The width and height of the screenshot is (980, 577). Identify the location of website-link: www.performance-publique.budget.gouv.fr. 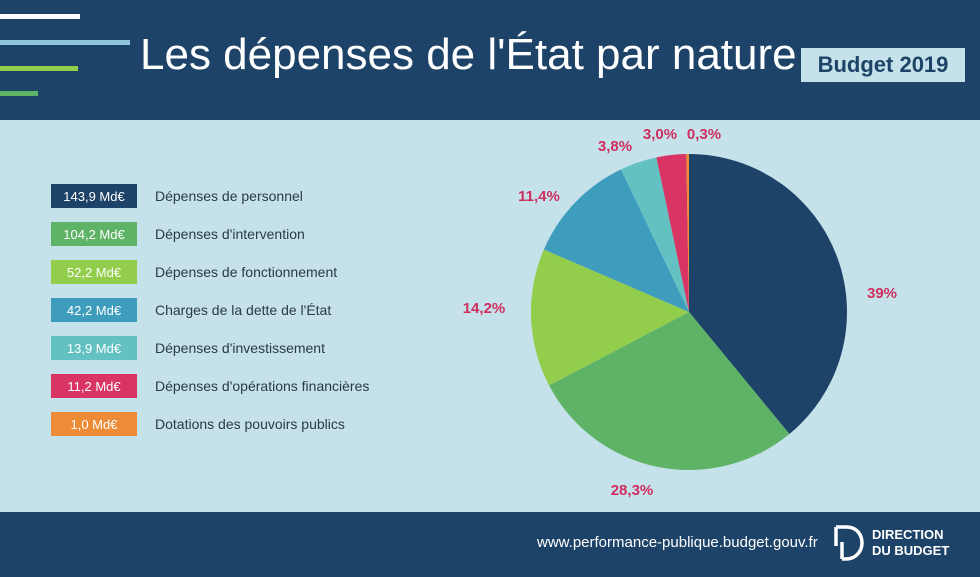
(677, 542).